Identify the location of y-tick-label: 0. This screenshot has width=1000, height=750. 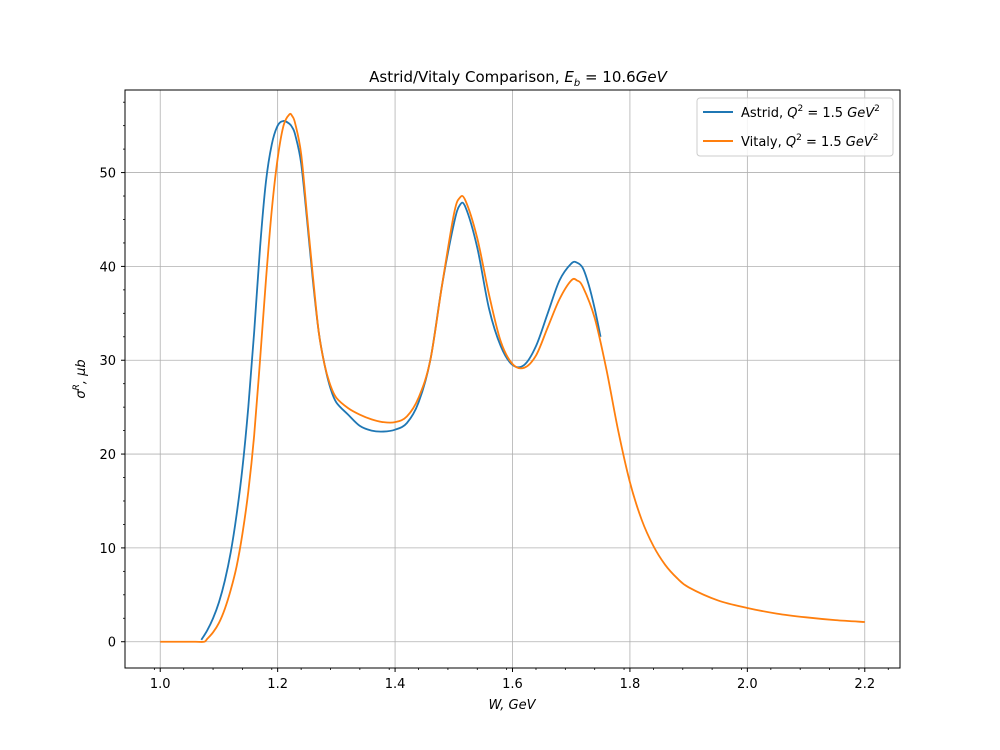
(112, 643).